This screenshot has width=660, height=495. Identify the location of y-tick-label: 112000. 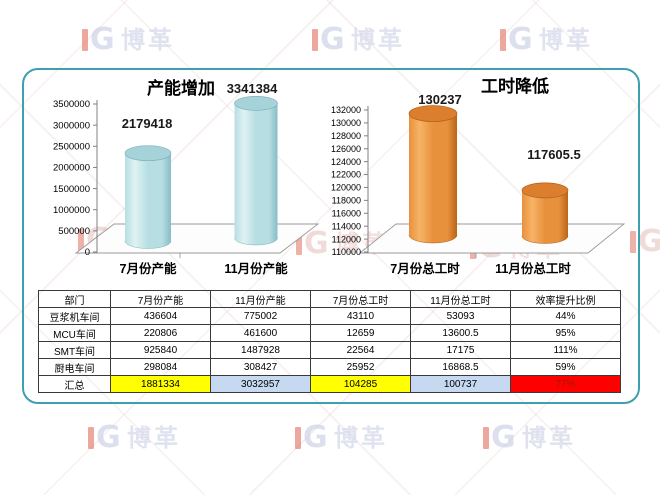
(346, 239).